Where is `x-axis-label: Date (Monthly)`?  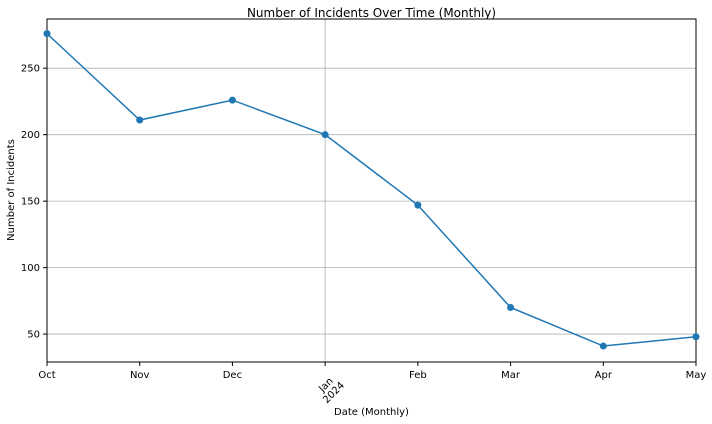
x-axis-label: Date (Monthly) is located at coordinates (371, 412).